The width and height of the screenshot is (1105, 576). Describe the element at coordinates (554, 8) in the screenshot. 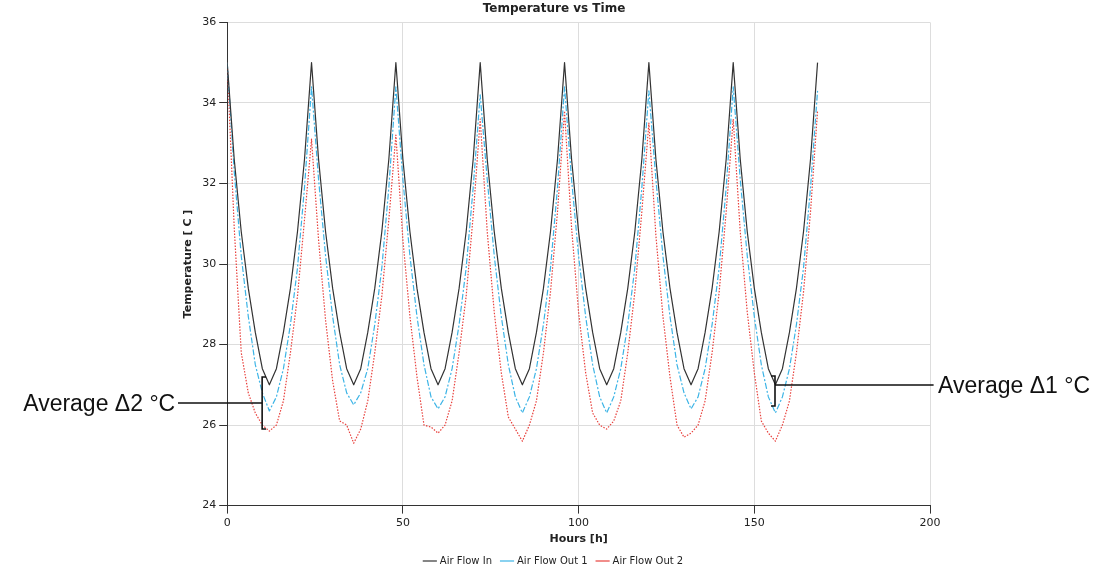

I see `chart-title: Temperature vs Time` at that location.